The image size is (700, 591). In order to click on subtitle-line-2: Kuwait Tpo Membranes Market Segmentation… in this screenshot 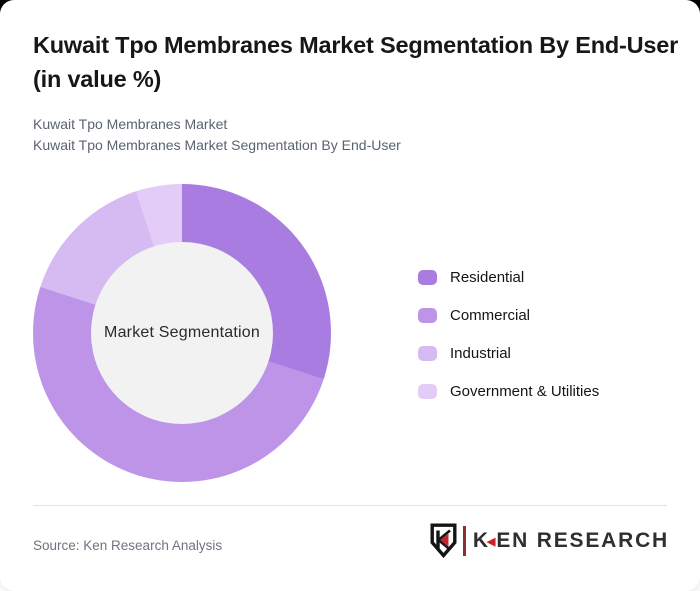, I will do `click(217, 145)`.